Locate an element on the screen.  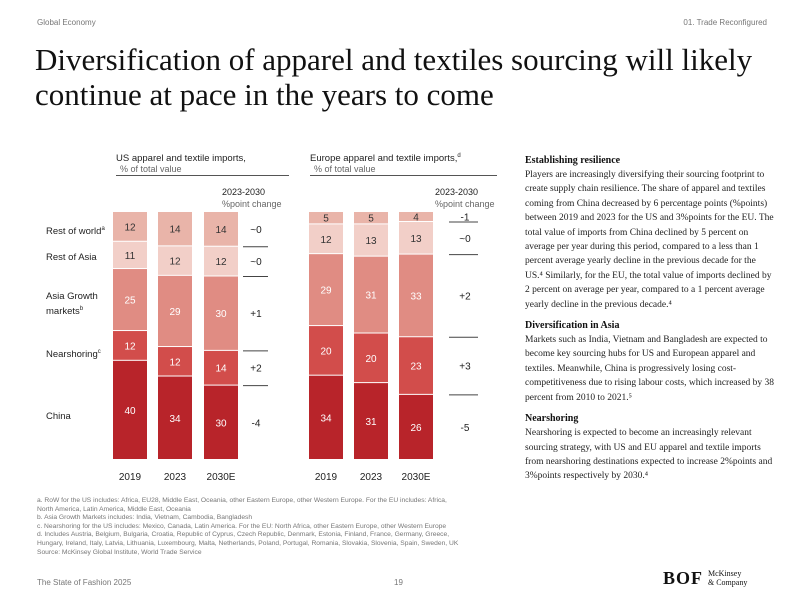
eu-category-label: 2030E is located at coordinates (416, 477).